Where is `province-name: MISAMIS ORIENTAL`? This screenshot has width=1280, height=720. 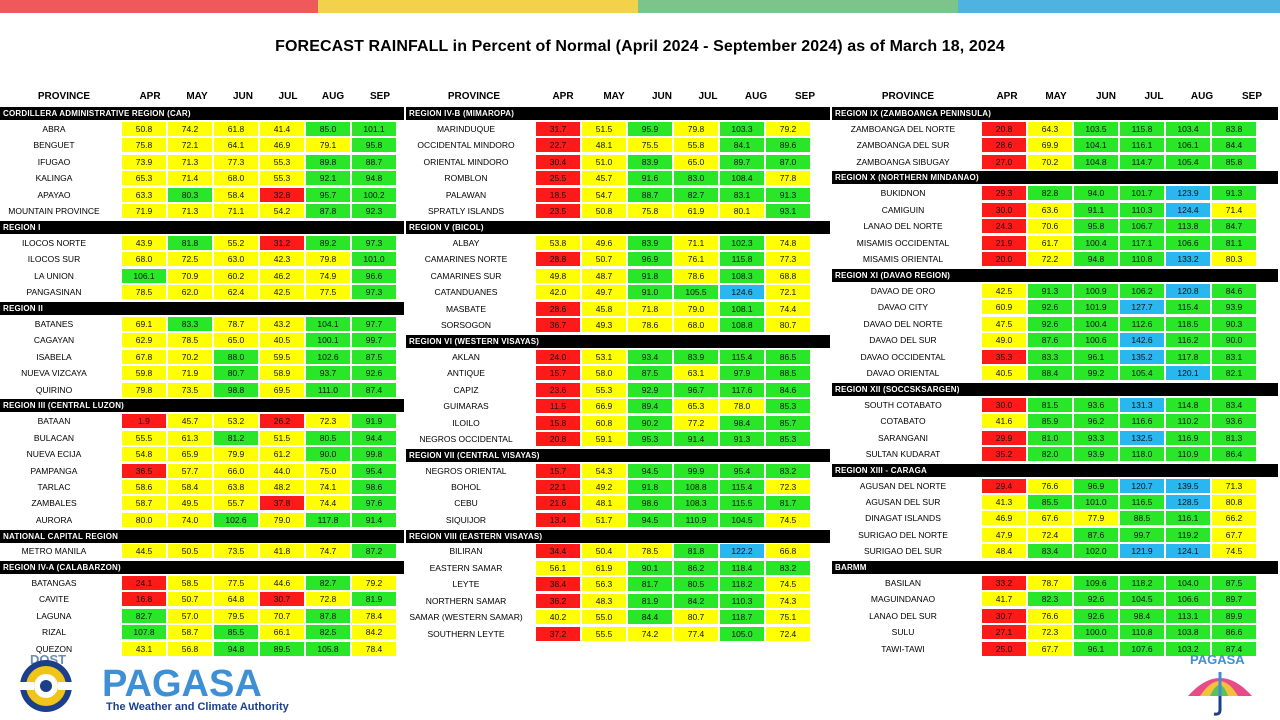
province-name: MISAMIS ORIENTAL is located at coordinates (903, 259).